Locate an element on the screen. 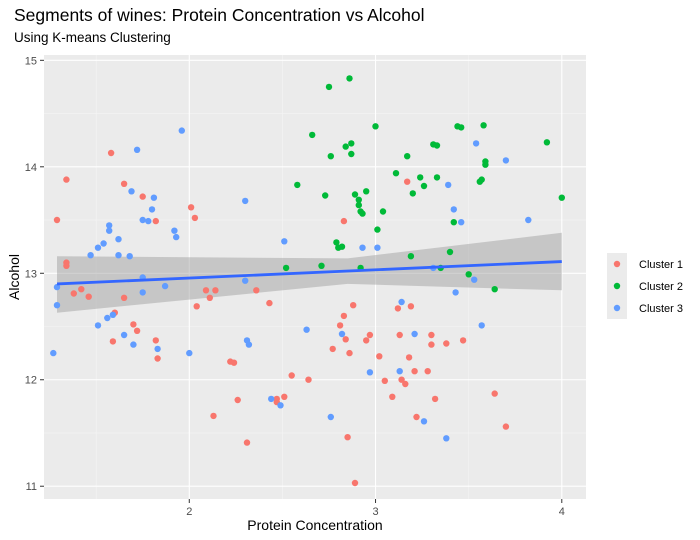 This screenshot has width=700, height=540. legend-label-cluster-1: Cluster 1 is located at coordinates (661, 265).